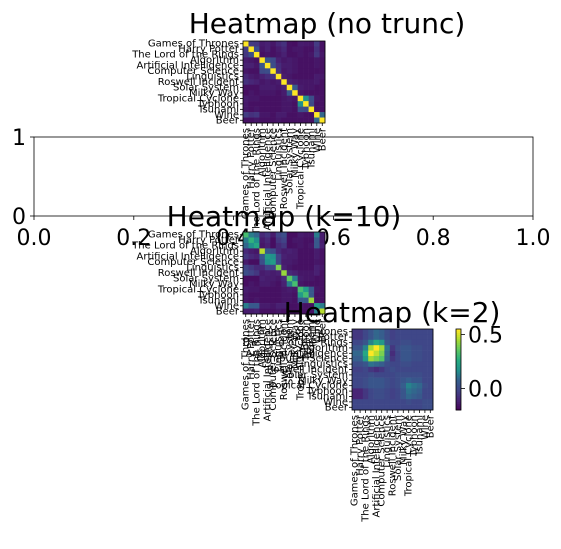  I want to click on chart-0-ytick-label: Milky Way, so click(214, 93).